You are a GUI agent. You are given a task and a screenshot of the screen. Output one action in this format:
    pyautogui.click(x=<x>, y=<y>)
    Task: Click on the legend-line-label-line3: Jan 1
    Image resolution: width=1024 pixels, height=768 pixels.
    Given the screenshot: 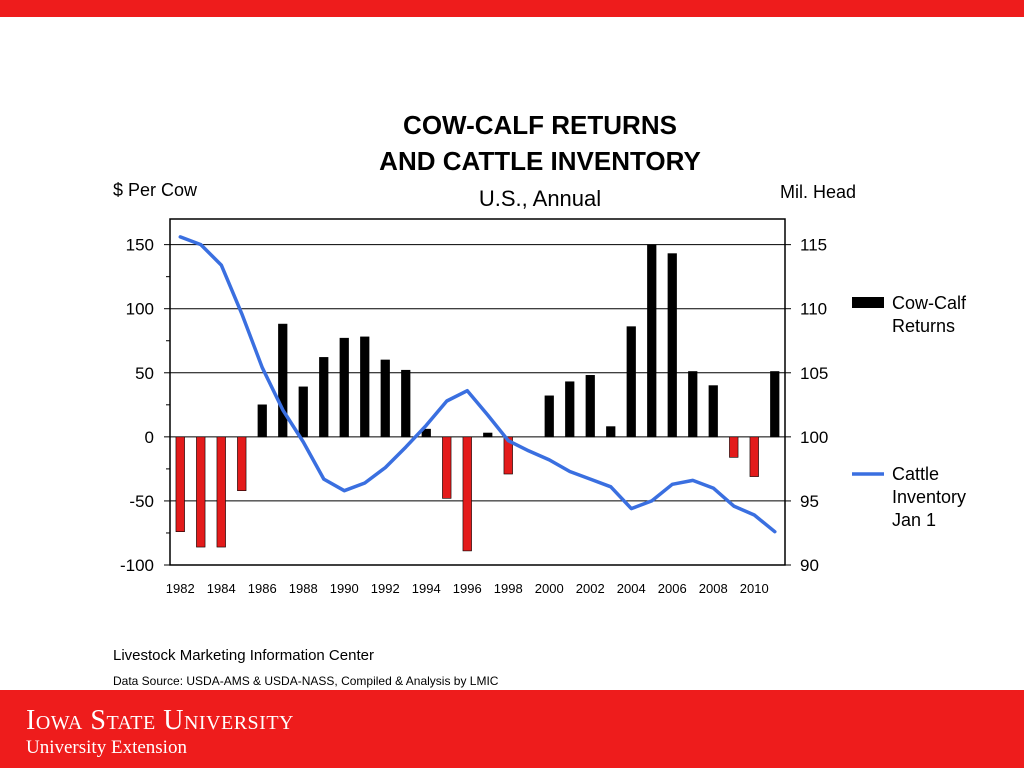 What is the action you would take?
    pyautogui.click(x=914, y=520)
    